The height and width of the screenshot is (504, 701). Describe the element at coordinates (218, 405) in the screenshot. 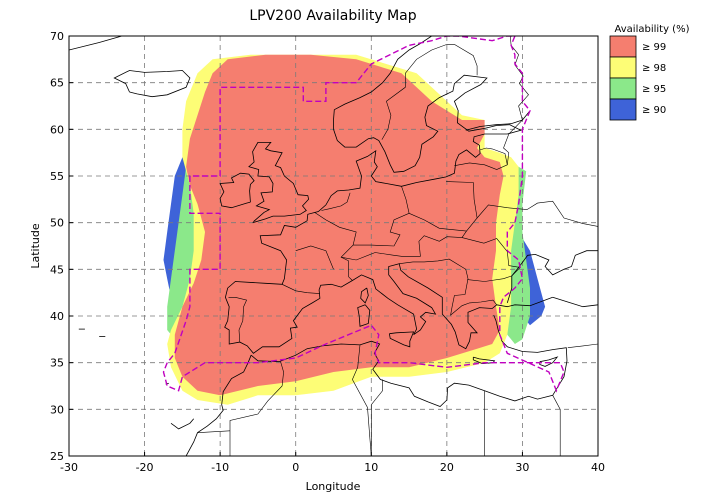

I see `coast-atlantic-africa` at that location.